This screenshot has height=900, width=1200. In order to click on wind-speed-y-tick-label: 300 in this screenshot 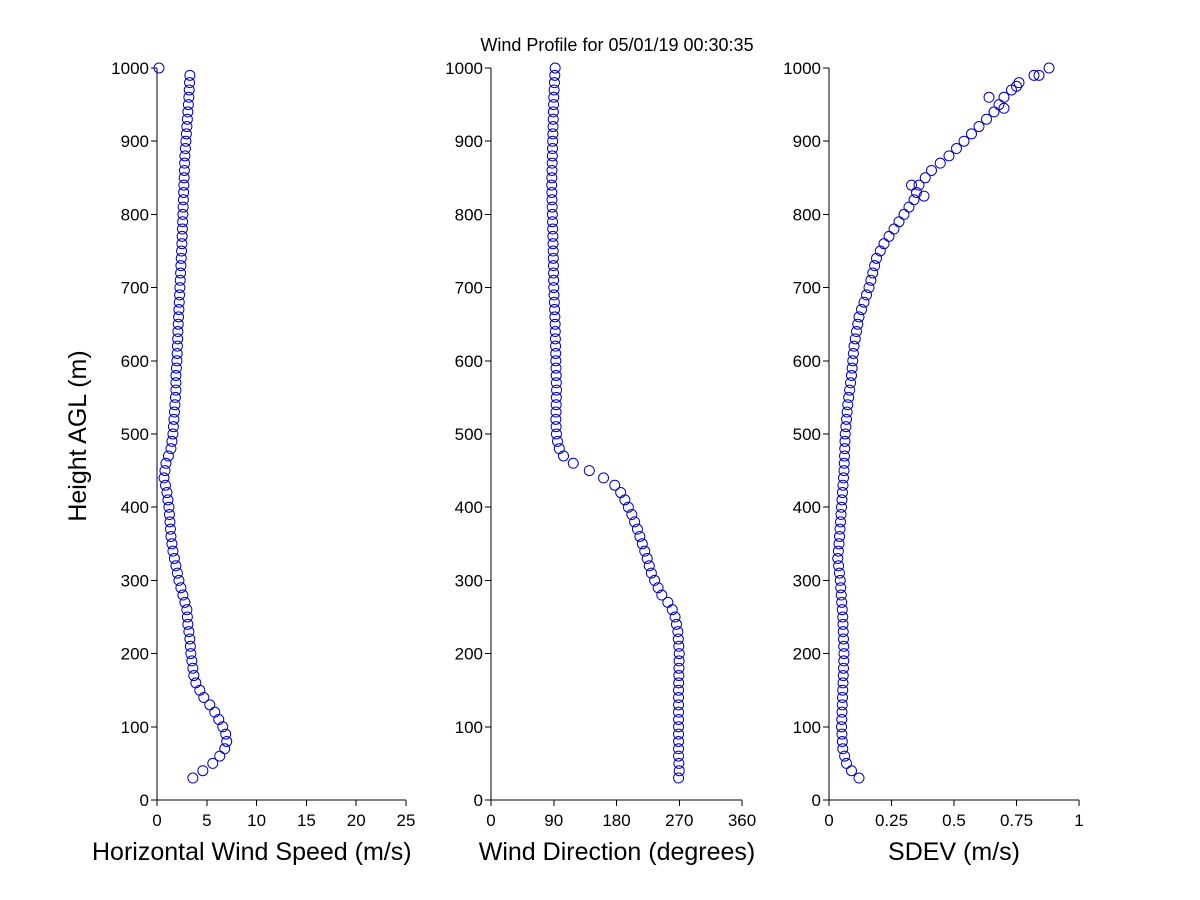, I will do `click(135, 580)`.